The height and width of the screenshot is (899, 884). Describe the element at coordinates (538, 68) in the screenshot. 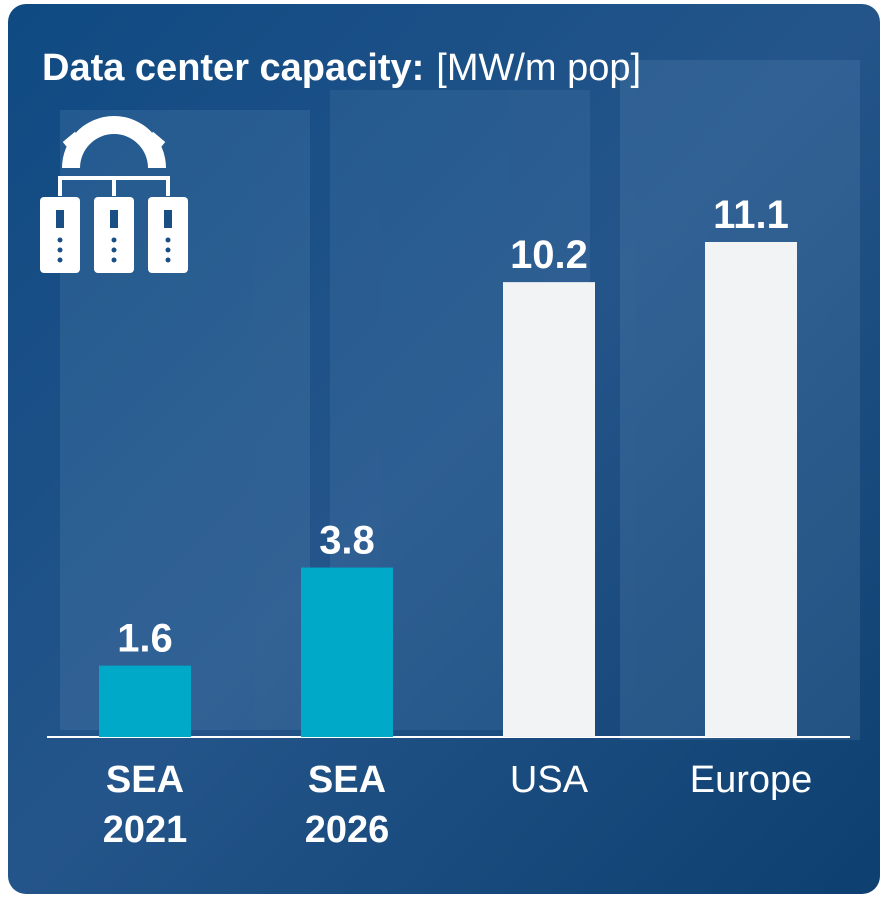

I see `title-unit: [MW/m pop]` at that location.